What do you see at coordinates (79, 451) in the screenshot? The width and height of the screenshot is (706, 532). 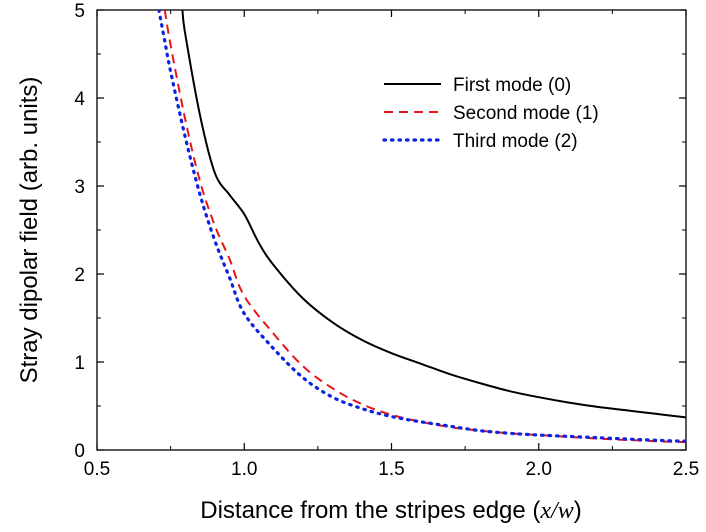 I see `y-tick-label: 0` at bounding box center [79, 451].